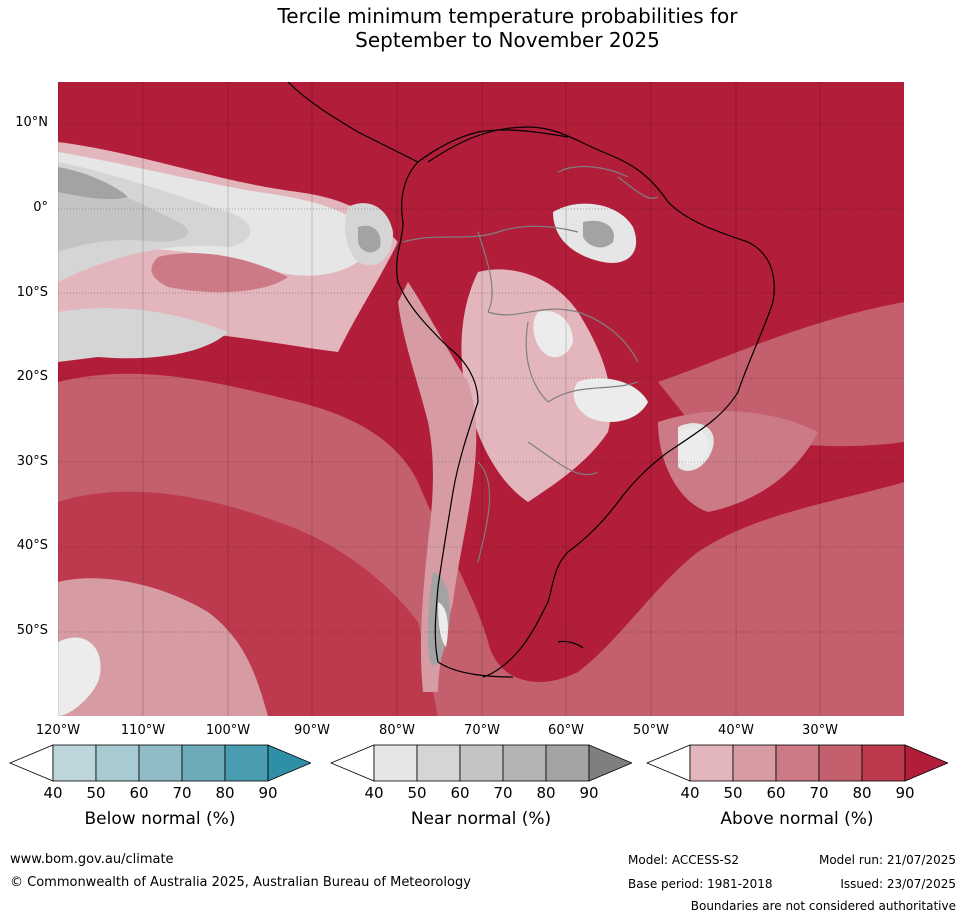 The width and height of the screenshot is (965, 919). Describe the element at coordinates (219, 273) in the screenshot. I see `region-above-60-pocket` at that location.